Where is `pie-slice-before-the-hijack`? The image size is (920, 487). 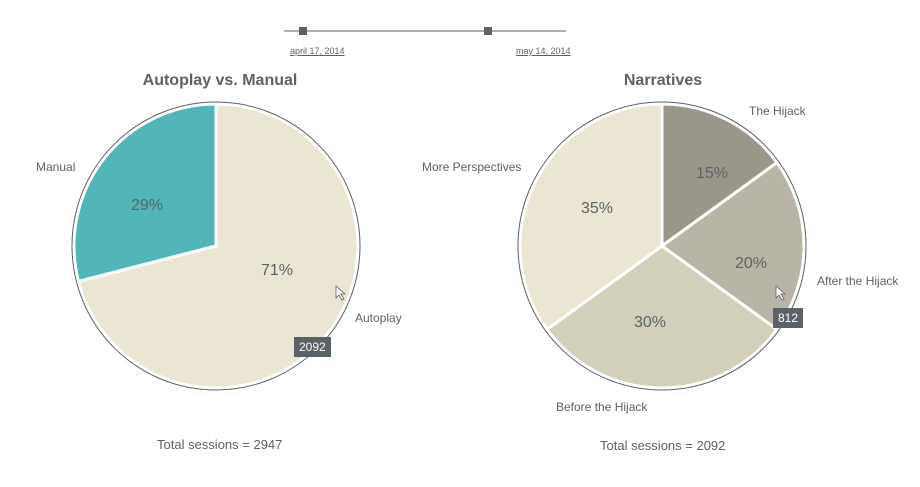 pie-slice-before-the-hijack is located at coordinates (662, 317).